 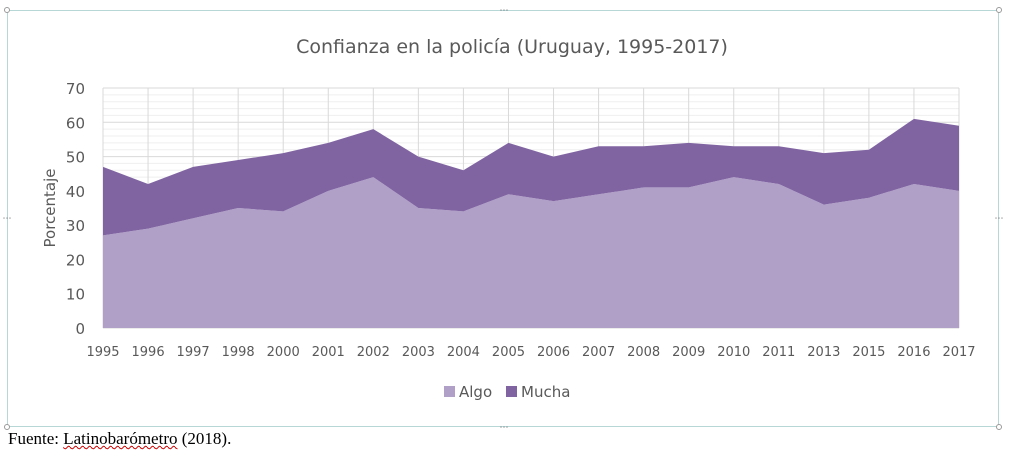 What do you see at coordinates (545, 392) in the screenshot?
I see `legend-label-mucha: Mucha` at bounding box center [545, 392].